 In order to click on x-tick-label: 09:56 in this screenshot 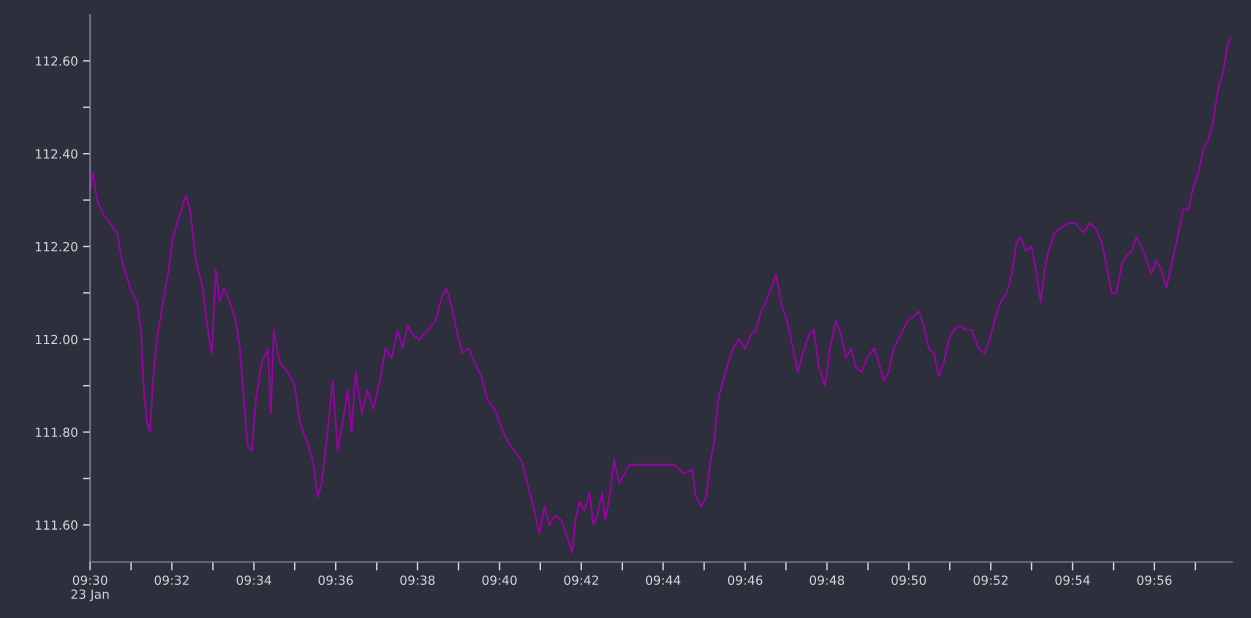, I will do `click(1154, 580)`.